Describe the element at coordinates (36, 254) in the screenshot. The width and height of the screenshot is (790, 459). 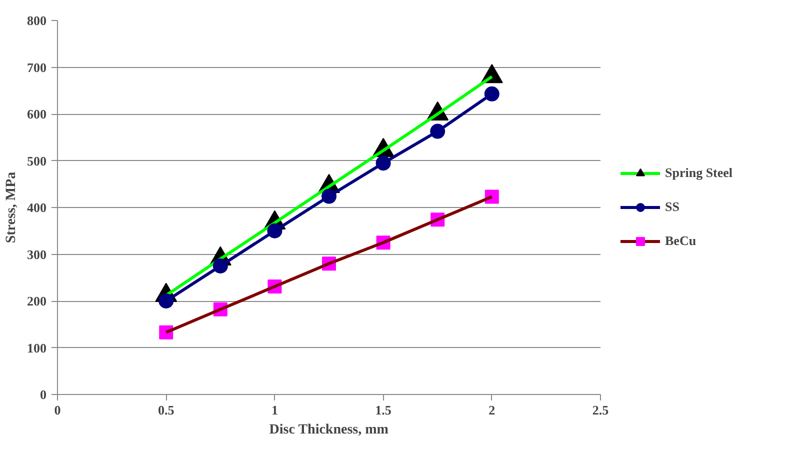
I see `y-tick-label: 300` at that location.